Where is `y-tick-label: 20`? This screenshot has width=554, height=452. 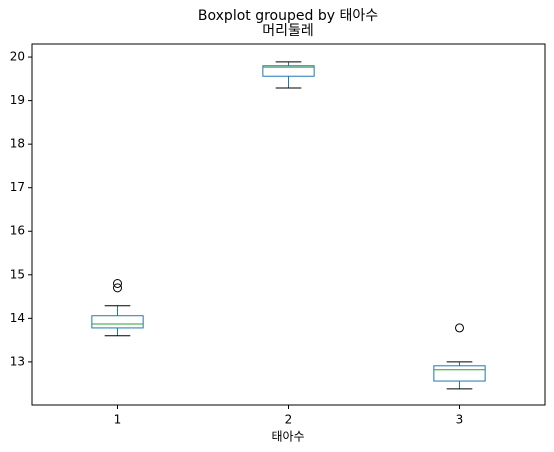 y-tick-label: 20 is located at coordinates (17, 57).